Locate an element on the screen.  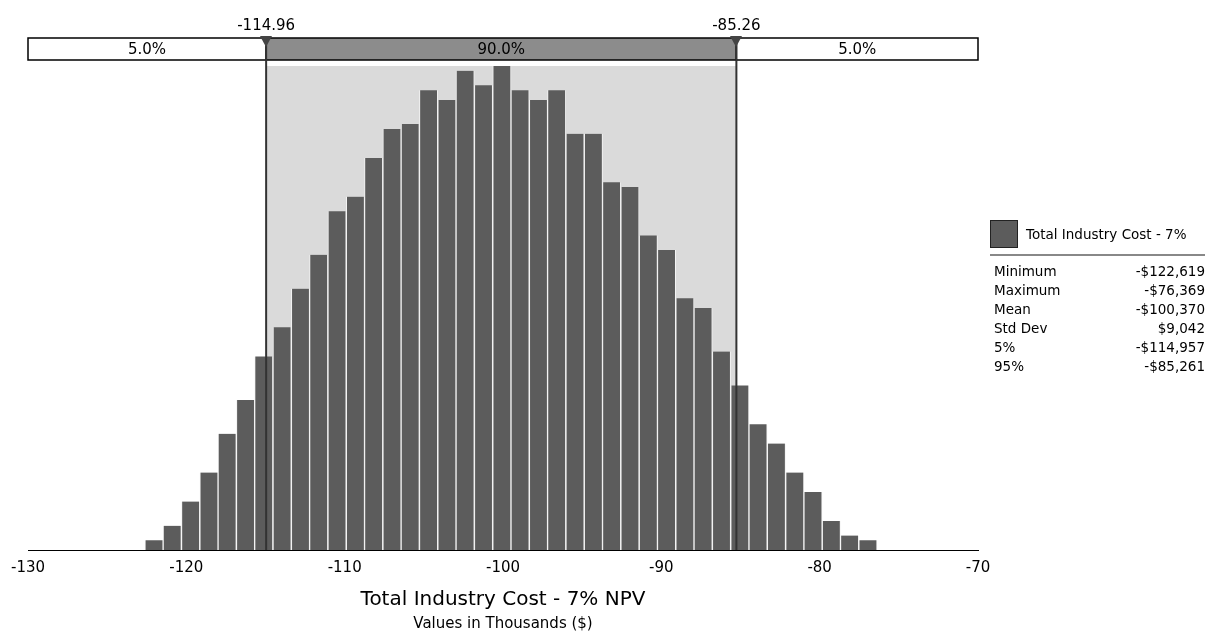
text: Minimum is located at coordinates (1025, 271).